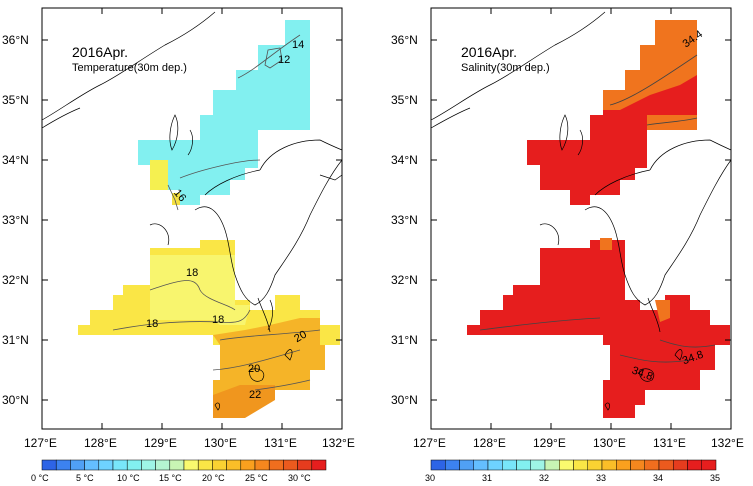 The image size is (753, 486). I want to click on colorbar-salinity, so click(573, 465).